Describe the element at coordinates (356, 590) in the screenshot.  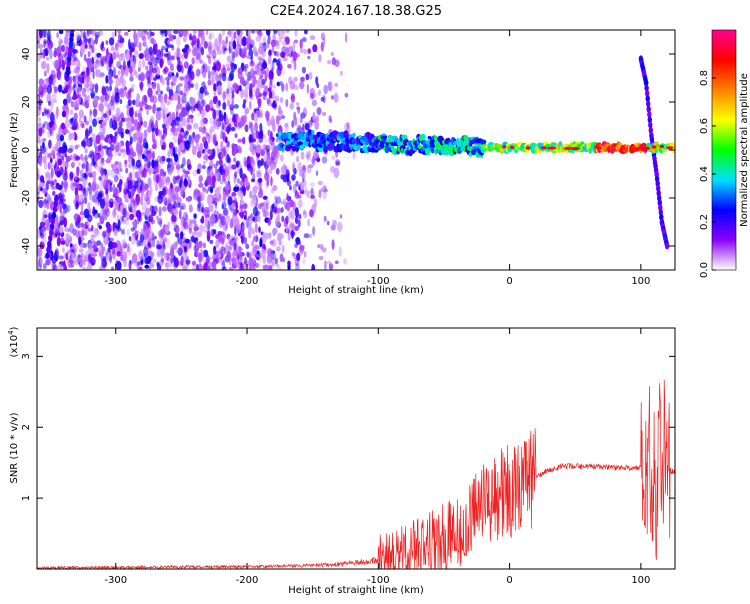
I see `snr-x-axis-label: Height of straight line (km)` at that location.